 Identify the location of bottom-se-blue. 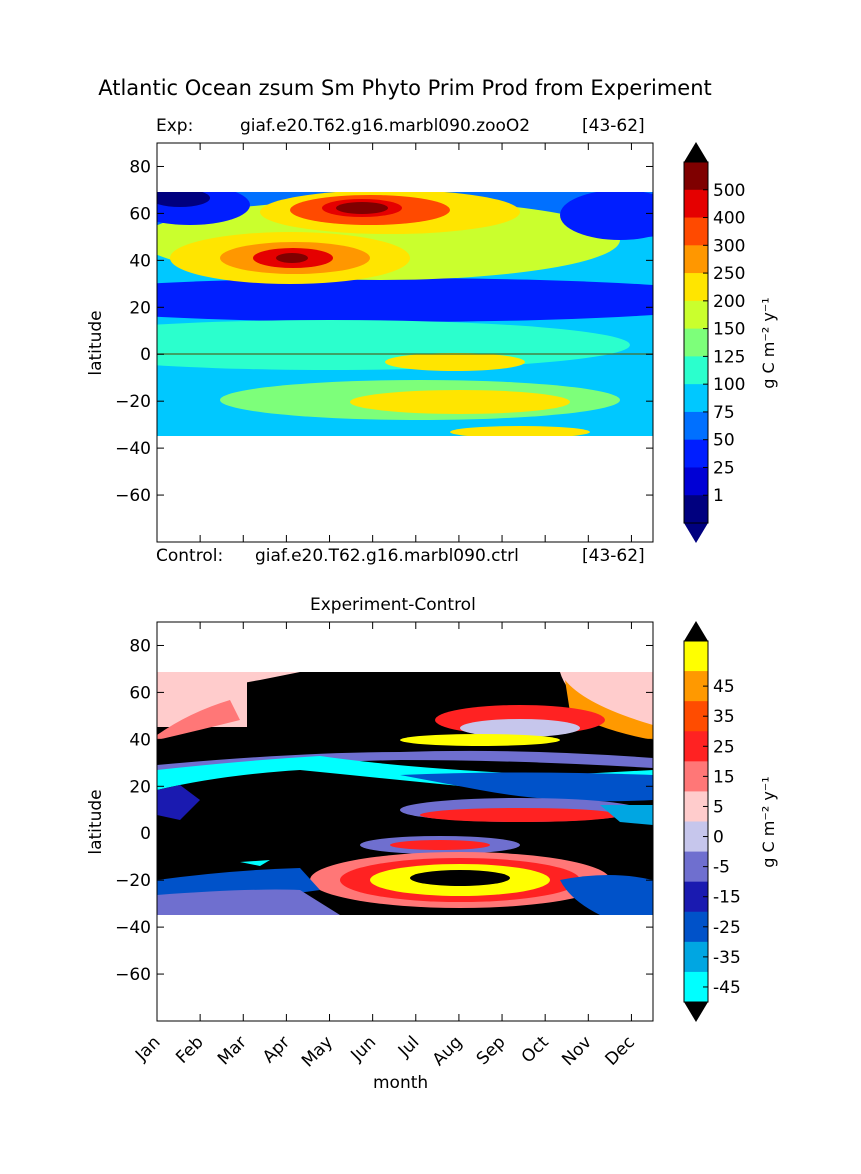
(606, 895).